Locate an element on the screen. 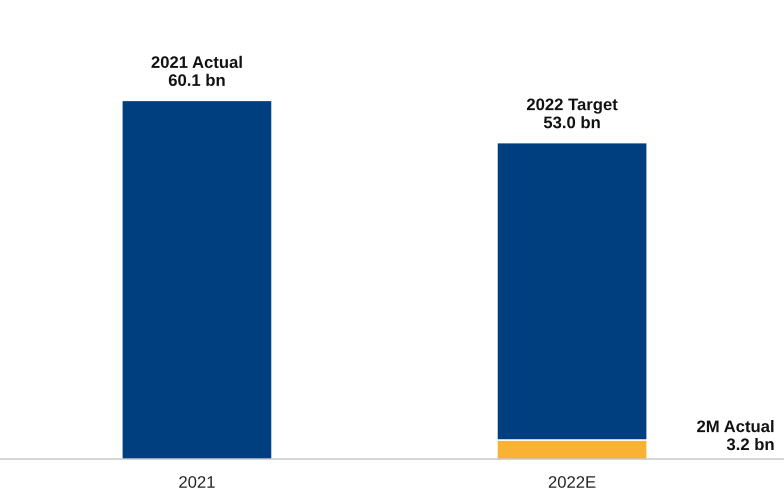  annotation: 2M Actual 3.2 bn is located at coordinates (735, 435).